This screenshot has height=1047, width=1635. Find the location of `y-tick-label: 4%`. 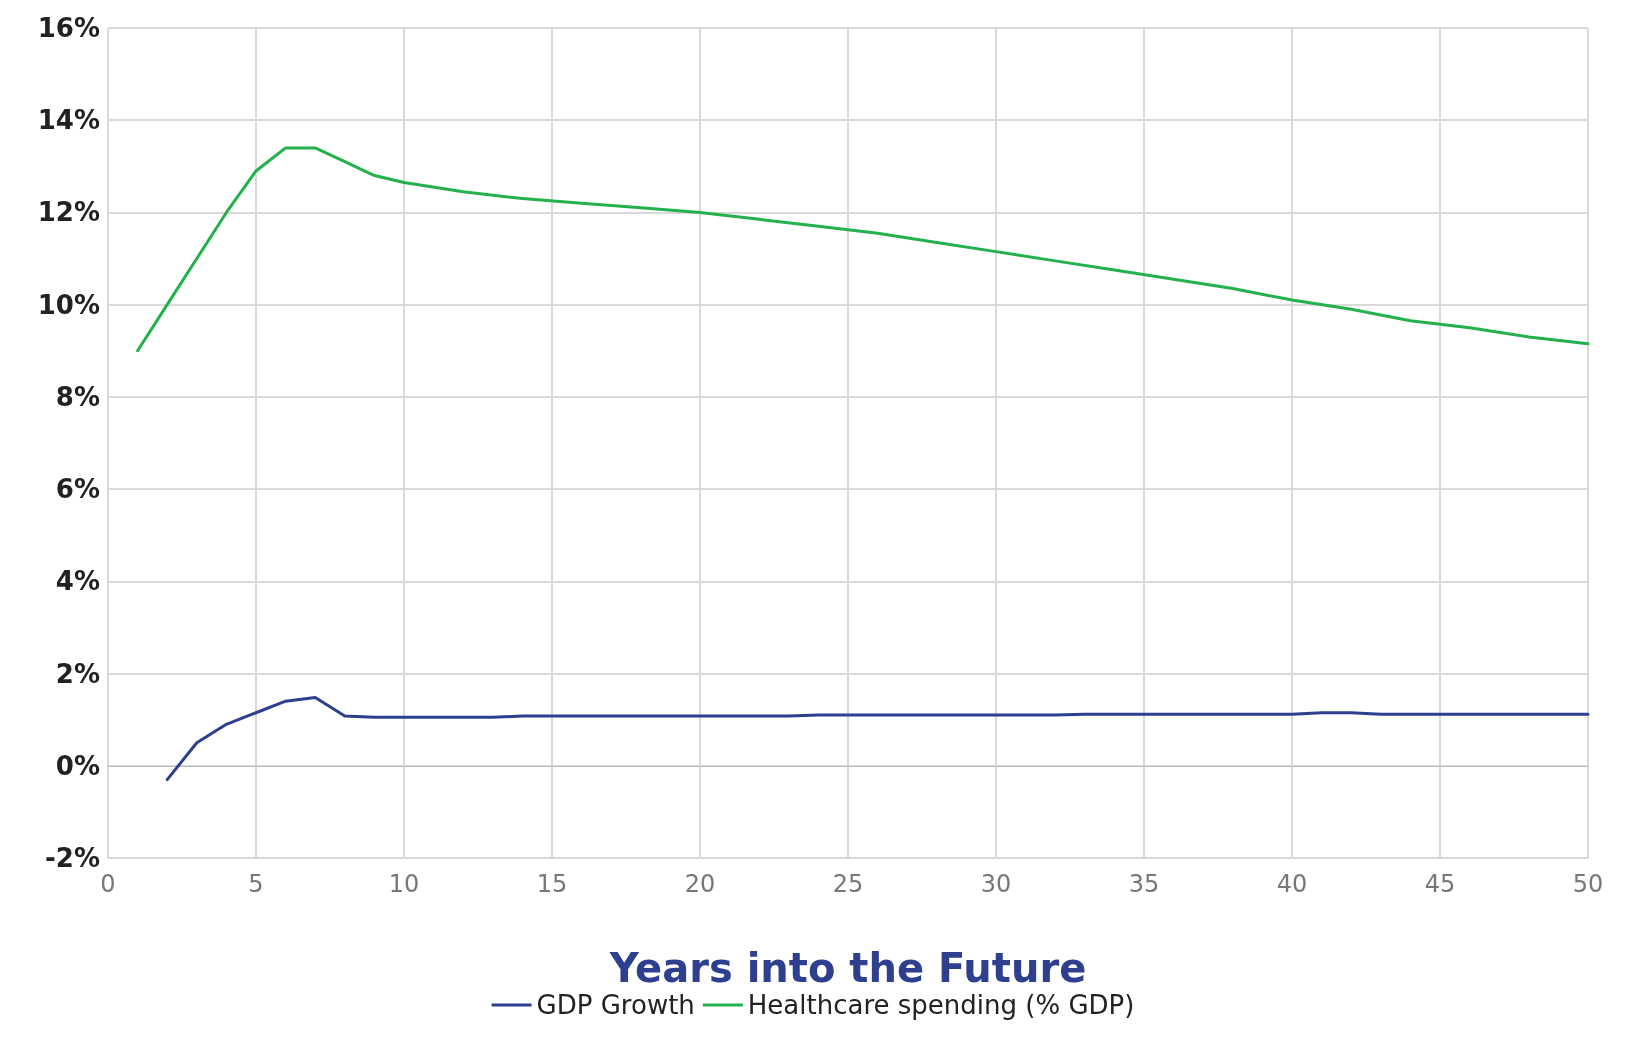

y-tick-label: 4% is located at coordinates (77, 581).